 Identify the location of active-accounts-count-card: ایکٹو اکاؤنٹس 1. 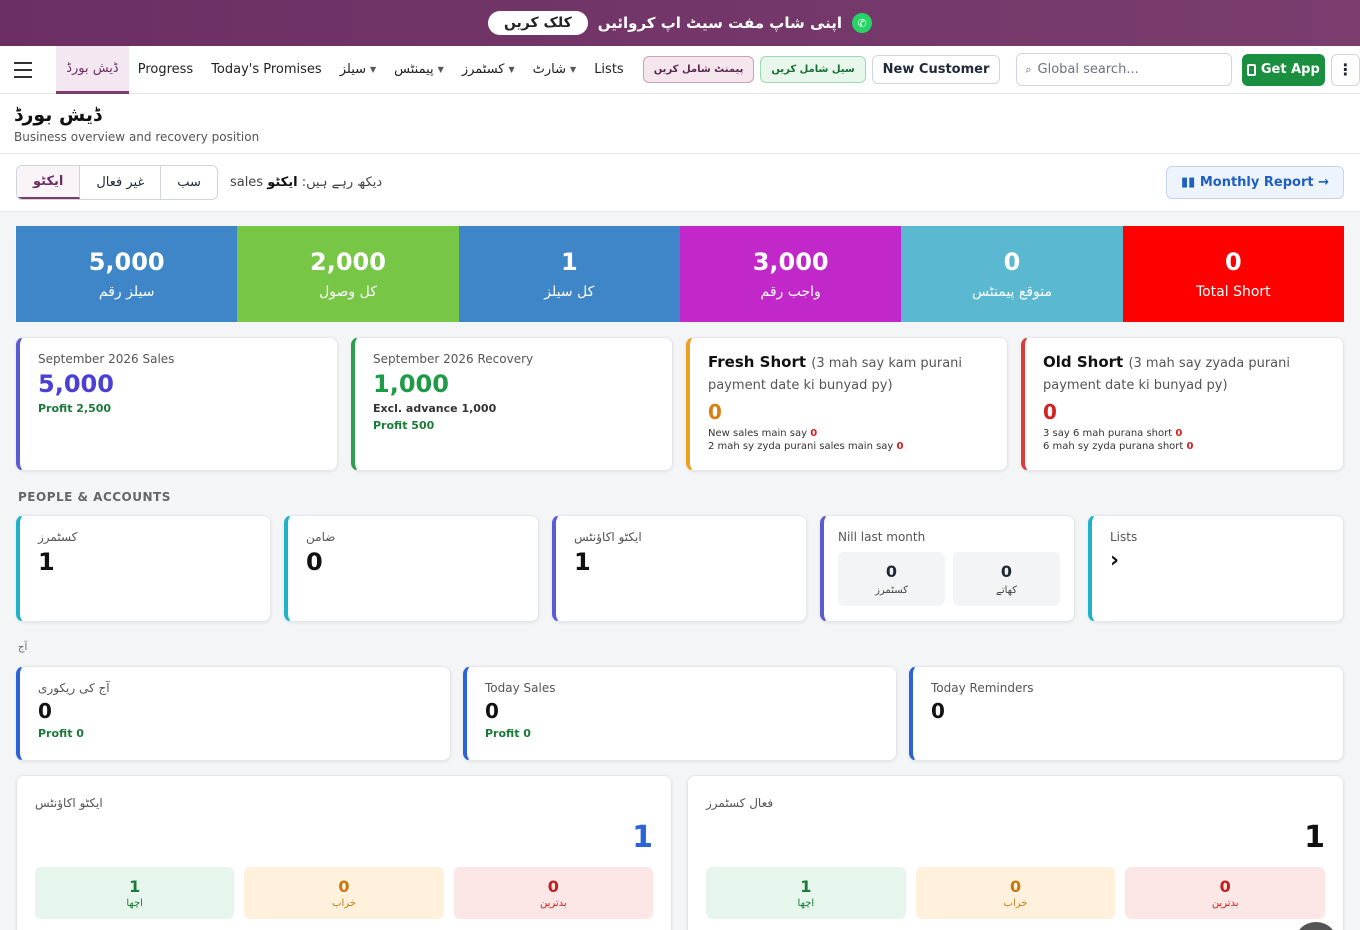
(679, 568).